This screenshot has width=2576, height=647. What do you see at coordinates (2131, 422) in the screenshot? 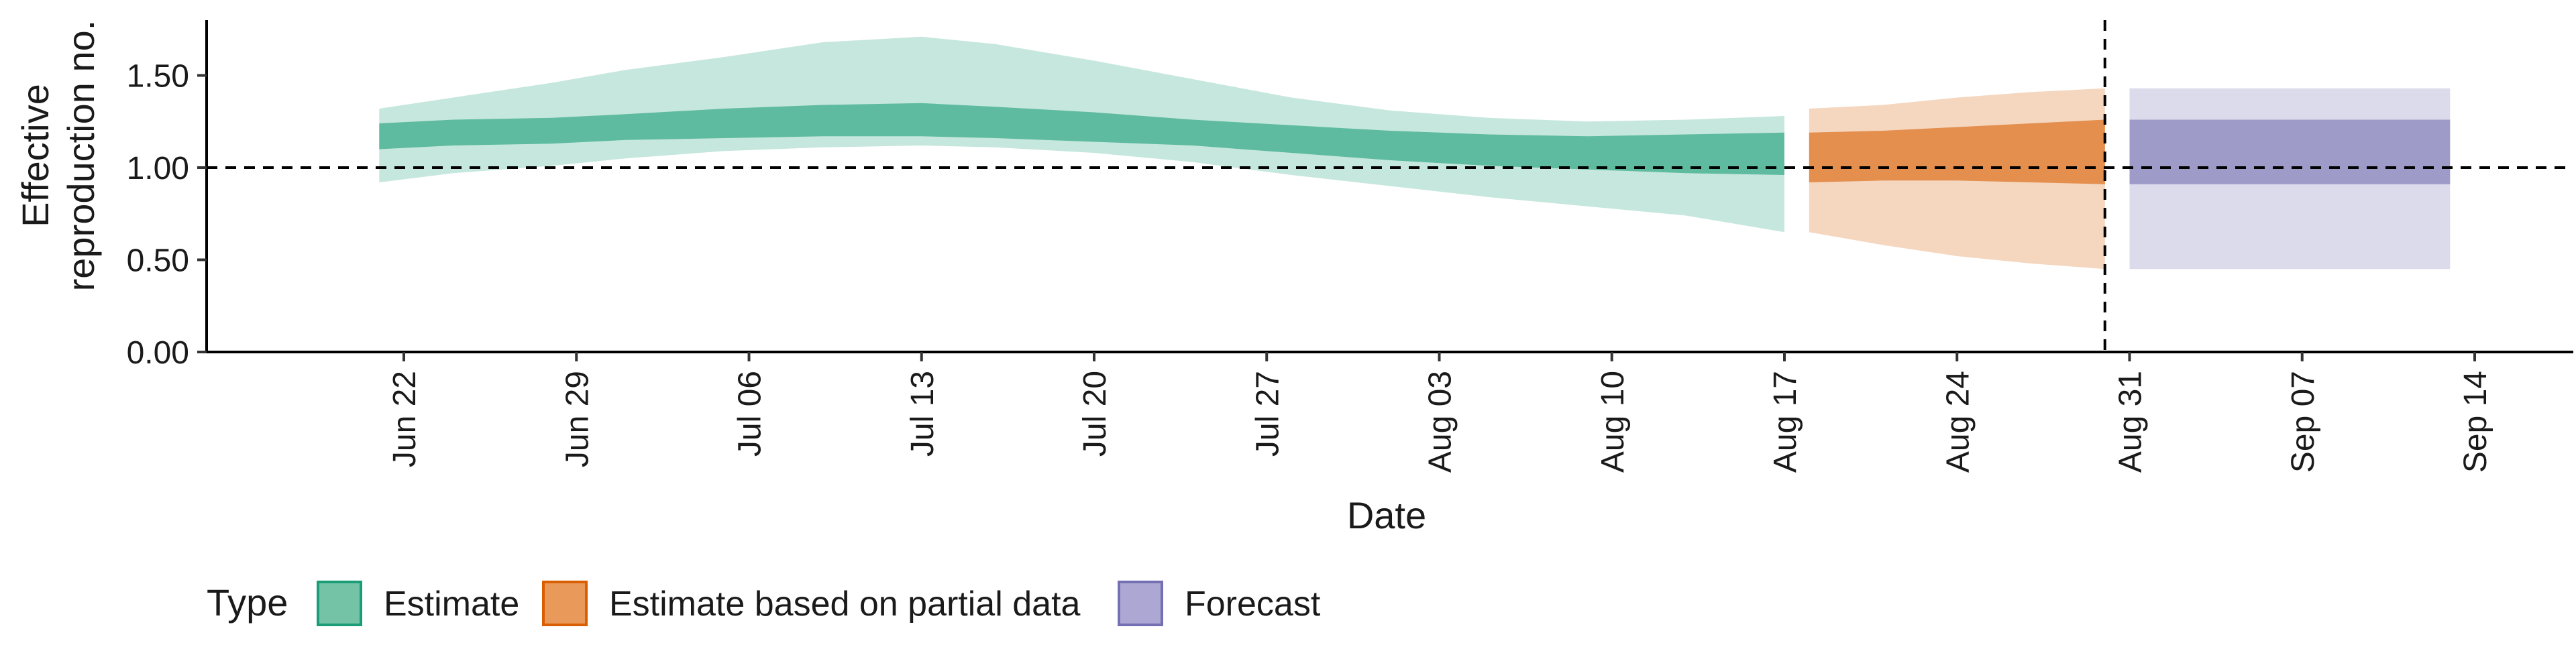
I see `x-tick-label: Aug 31` at bounding box center [2131, 422].